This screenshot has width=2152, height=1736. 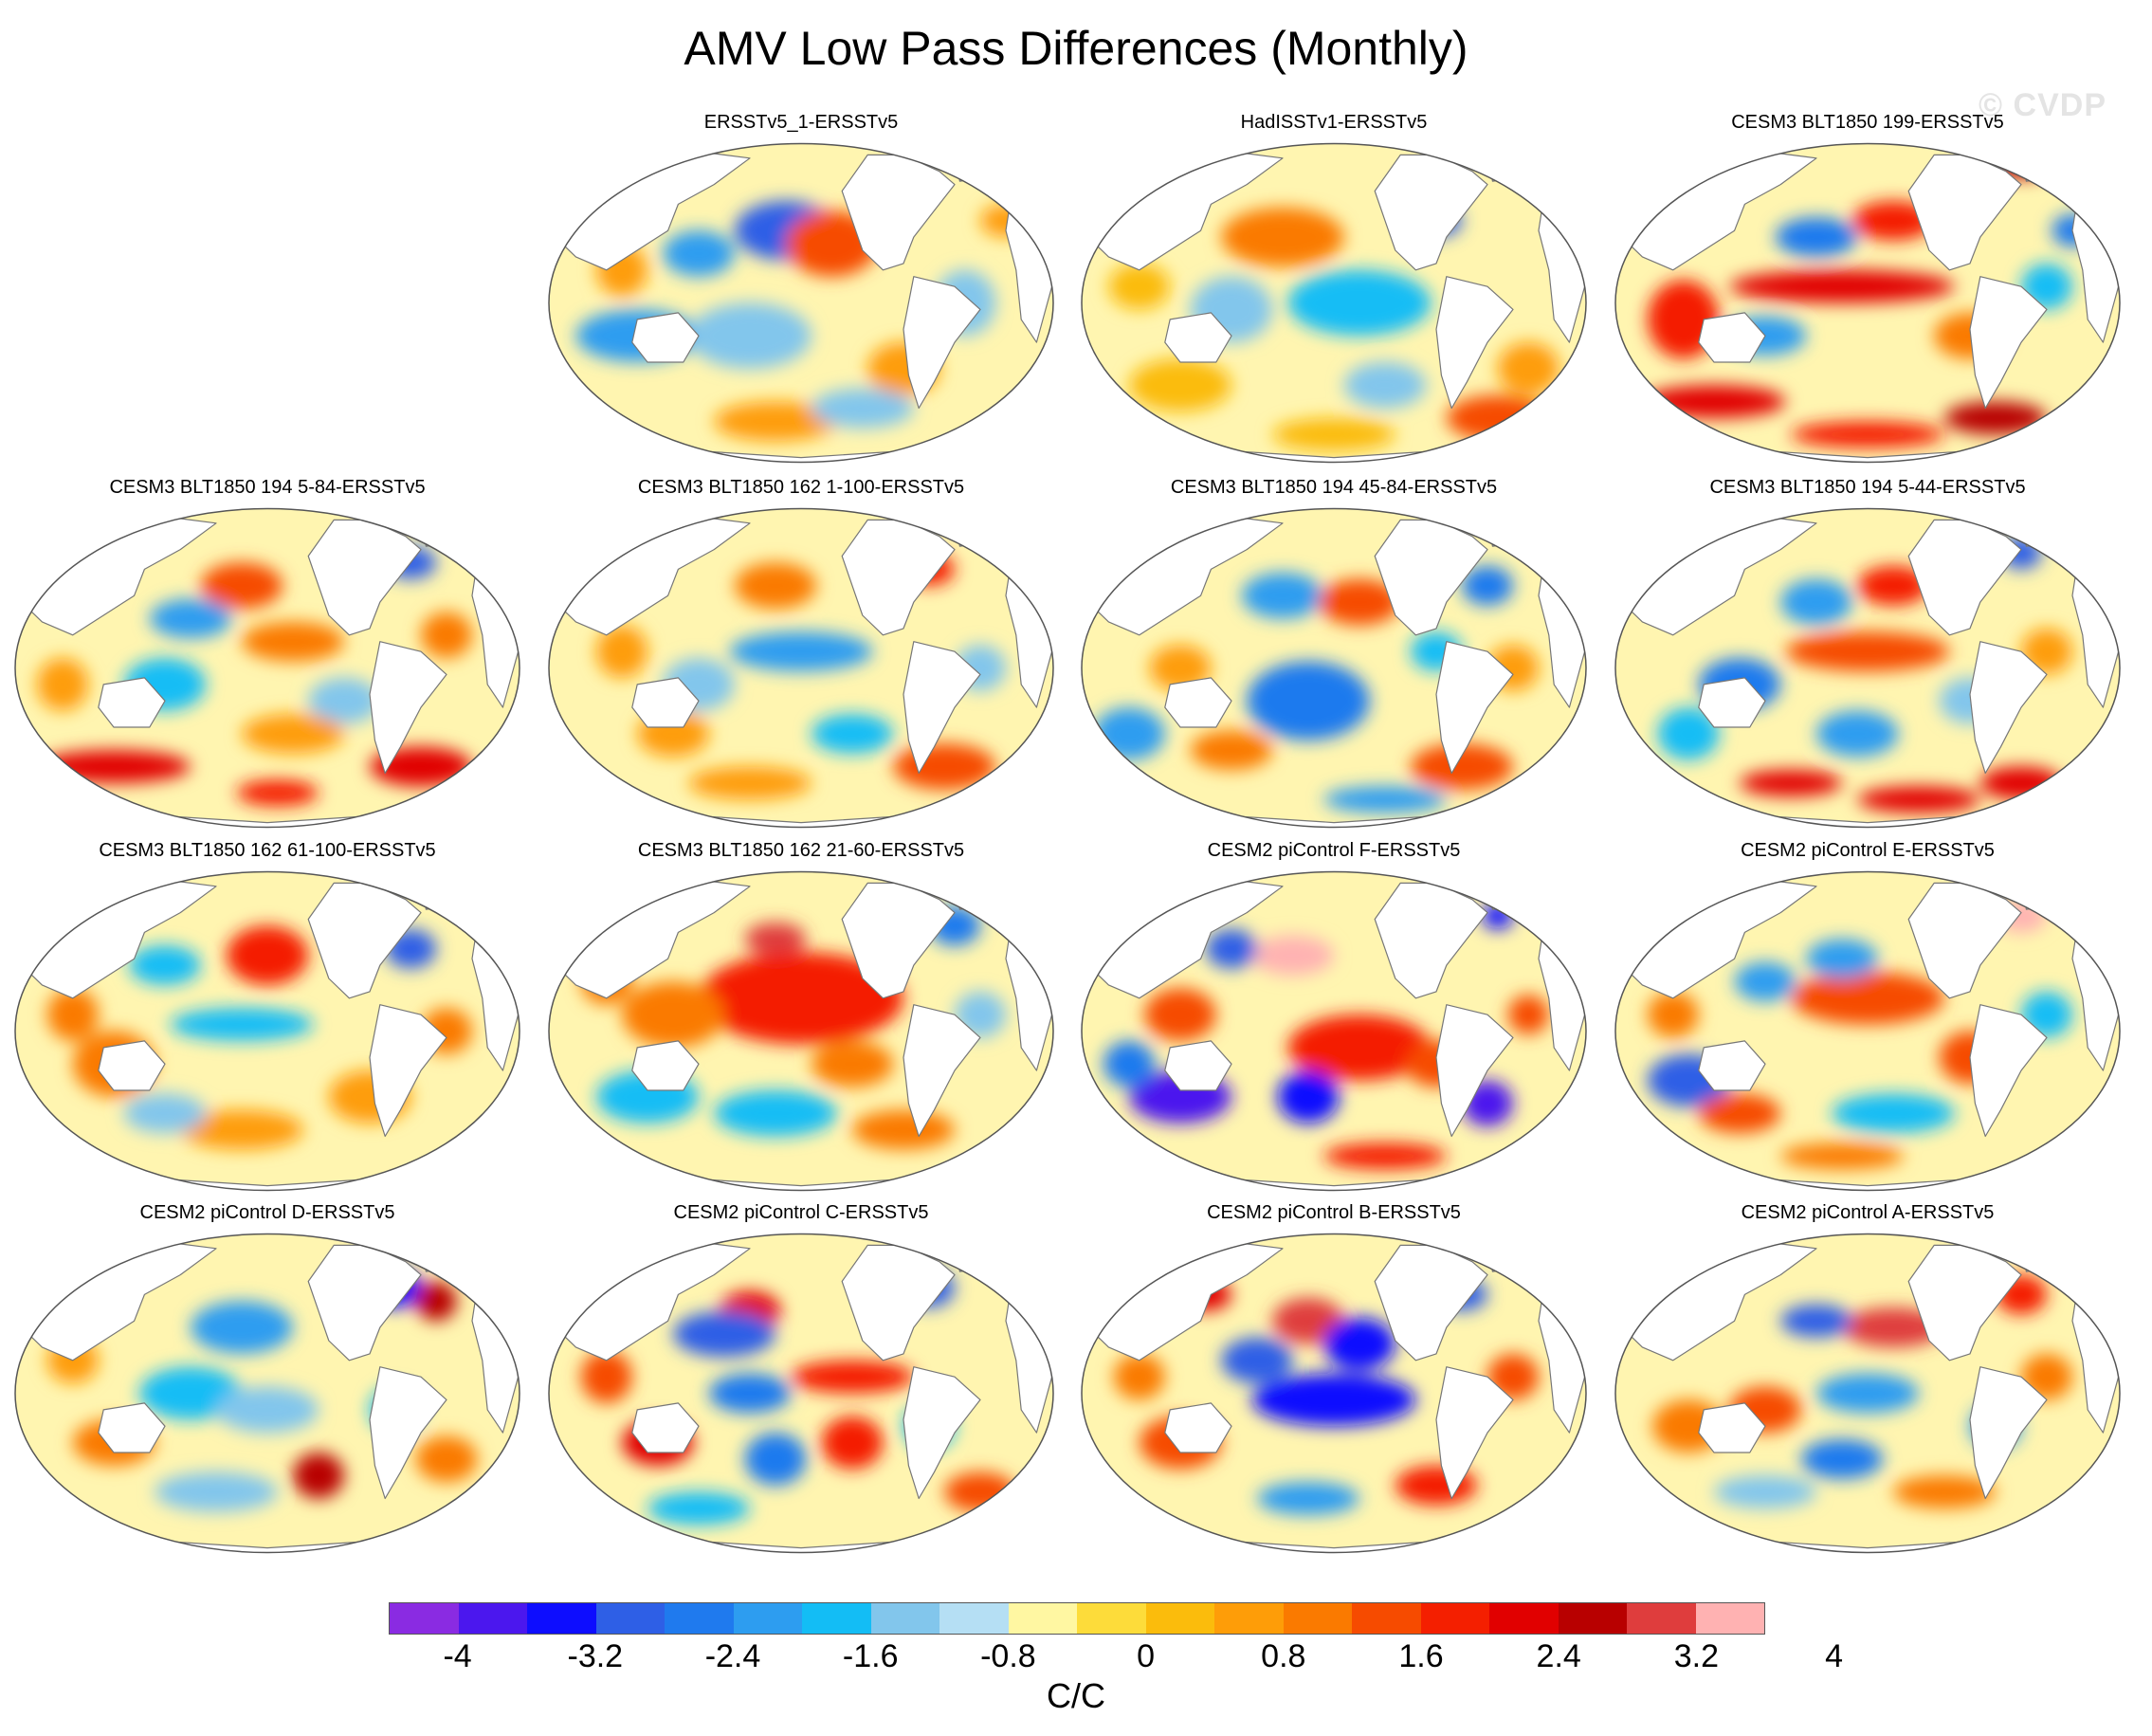 I want to click on map-panel: CESM2 piControl E-ERSSTv5, so click(x=1868, y=1018).